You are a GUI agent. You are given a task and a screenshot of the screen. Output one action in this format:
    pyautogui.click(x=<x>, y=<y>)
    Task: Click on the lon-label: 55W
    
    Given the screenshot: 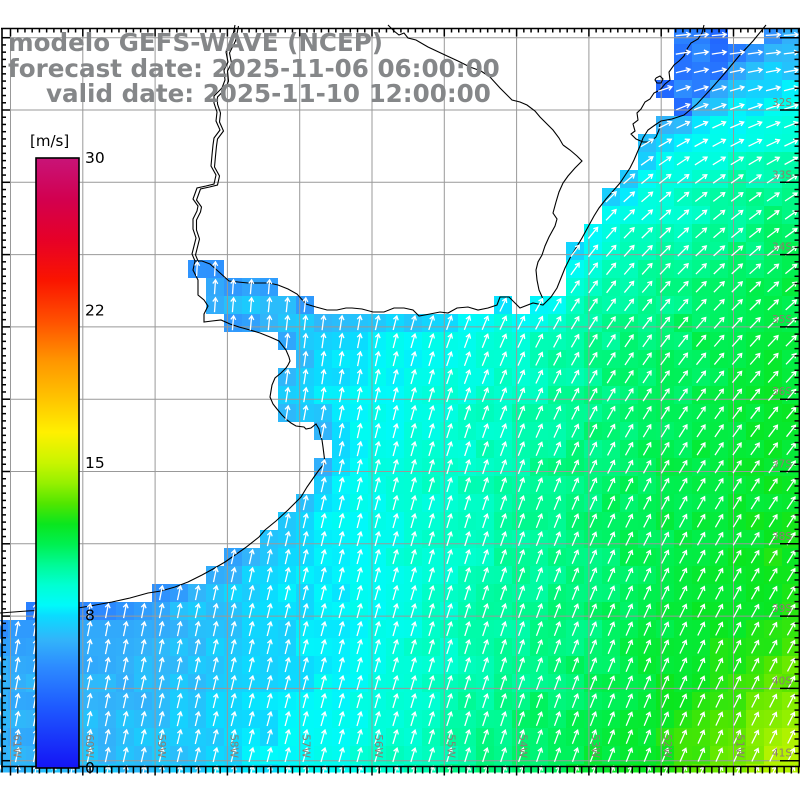 What is the action you would take?
    pyautogui.click(x=450, y=746)
    